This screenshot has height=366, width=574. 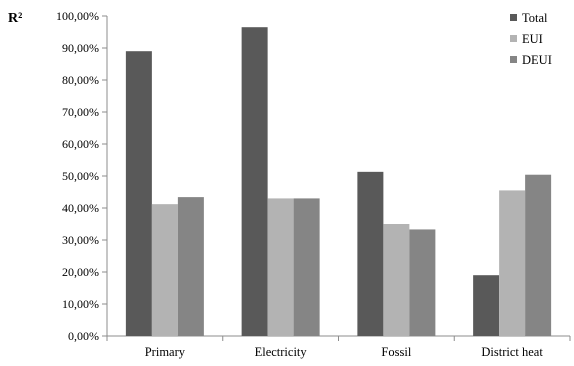 What do you see at coordinates (15, 18) in the screenshot?
I see `y-axis-label: R²` at bounding box center [15, 18].